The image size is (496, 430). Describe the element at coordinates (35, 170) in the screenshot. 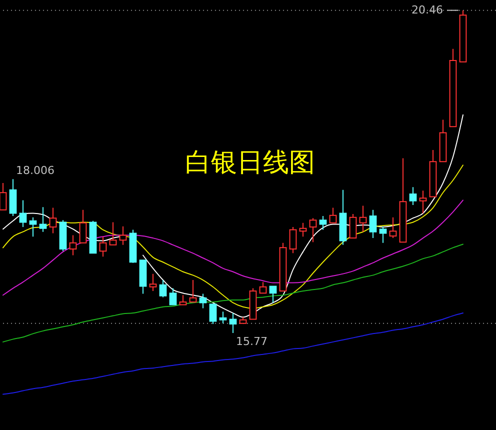

I see `annotation: 18.006` at that location.